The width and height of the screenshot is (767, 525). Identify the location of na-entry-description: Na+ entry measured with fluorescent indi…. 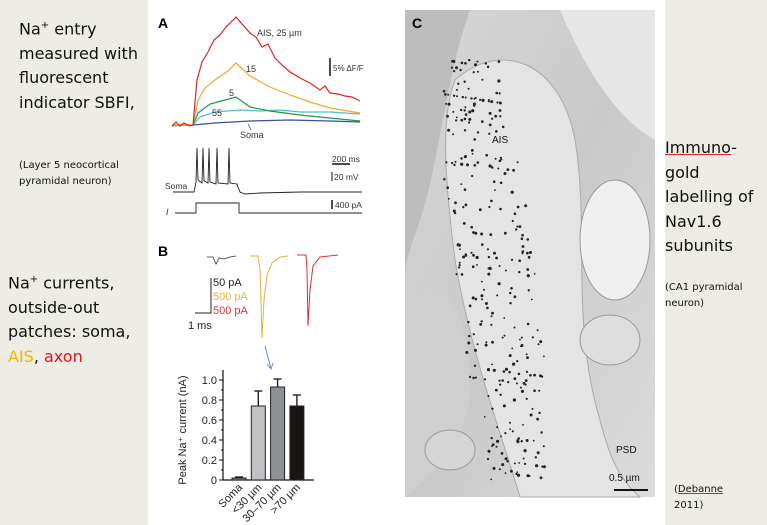
(81, 64).